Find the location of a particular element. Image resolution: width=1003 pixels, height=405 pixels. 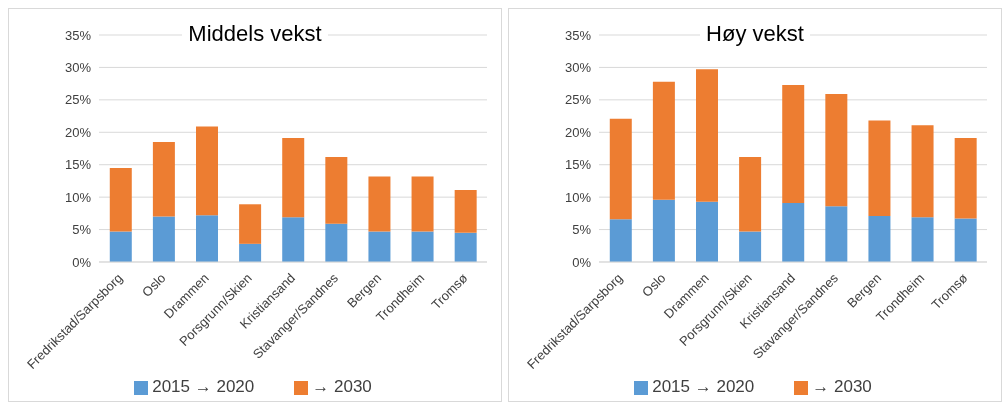

chart-title: Middels vekst is located at coordinates (255, 33).